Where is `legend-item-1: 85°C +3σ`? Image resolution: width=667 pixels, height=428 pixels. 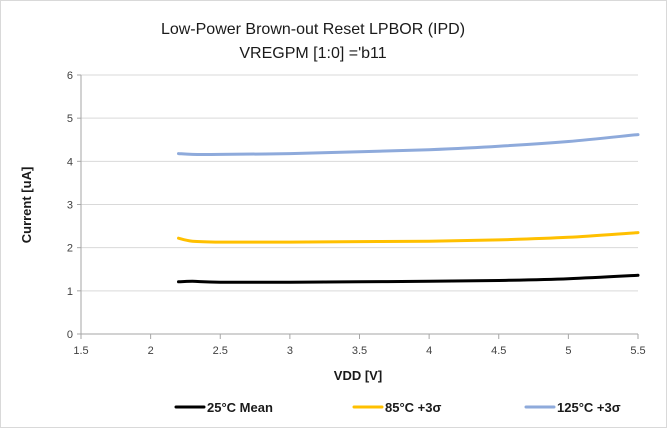 legend-item-1: 85°C +3σ is located at coordinates (396, 407).